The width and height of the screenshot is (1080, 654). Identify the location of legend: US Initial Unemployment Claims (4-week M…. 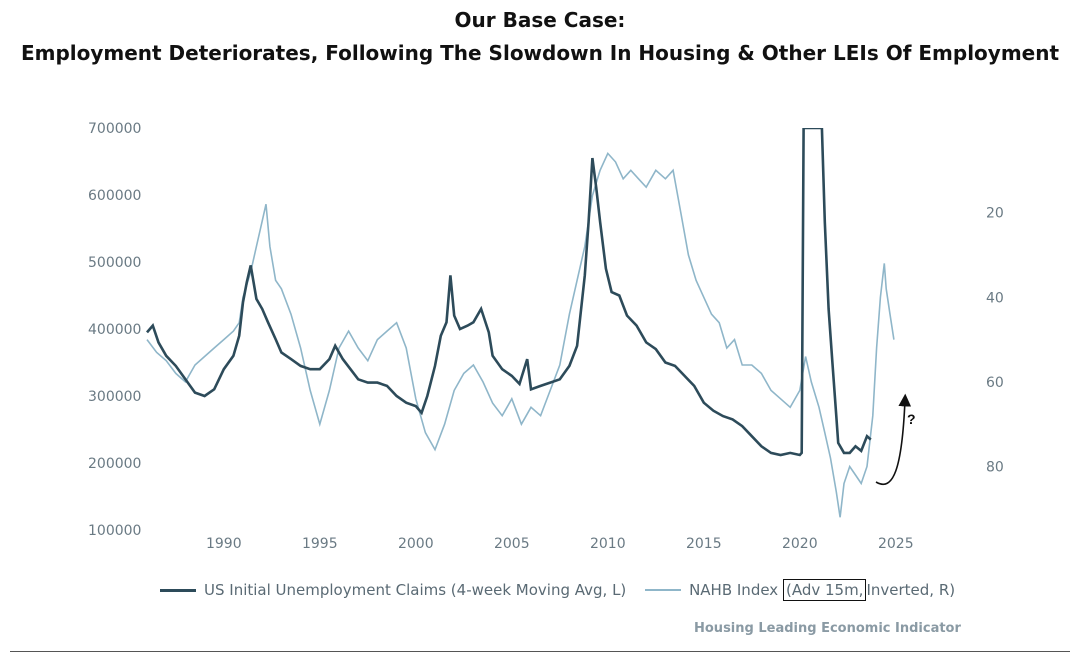
(558, 589).